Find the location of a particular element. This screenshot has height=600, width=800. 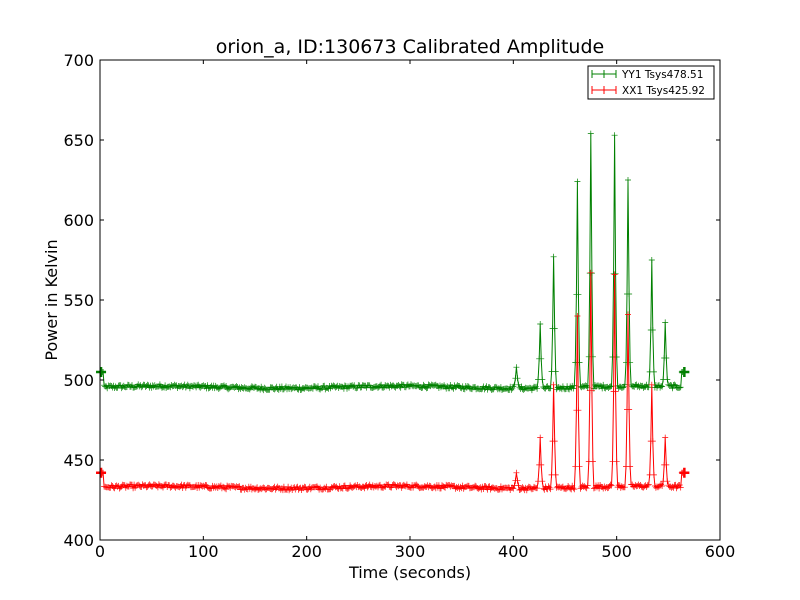

x-tick-label: 200 is located at coordinates (306, 551).